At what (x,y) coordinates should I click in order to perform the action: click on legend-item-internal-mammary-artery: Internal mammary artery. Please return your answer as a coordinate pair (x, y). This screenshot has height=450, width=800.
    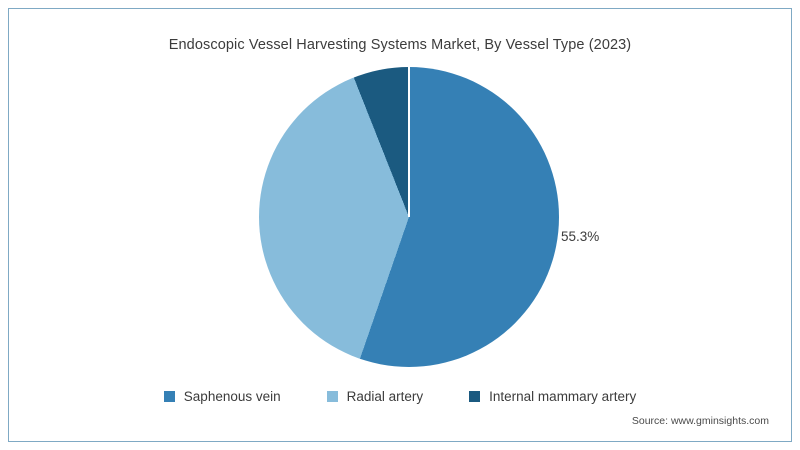
    Looking at the image, I should click on (552, 396).